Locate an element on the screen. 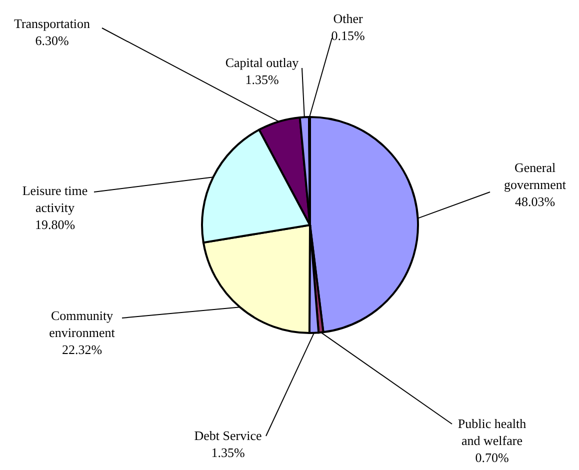 The height and width of the screenshot is (470, 579). slice-label: Community environment is located at coordinates (82, 324).